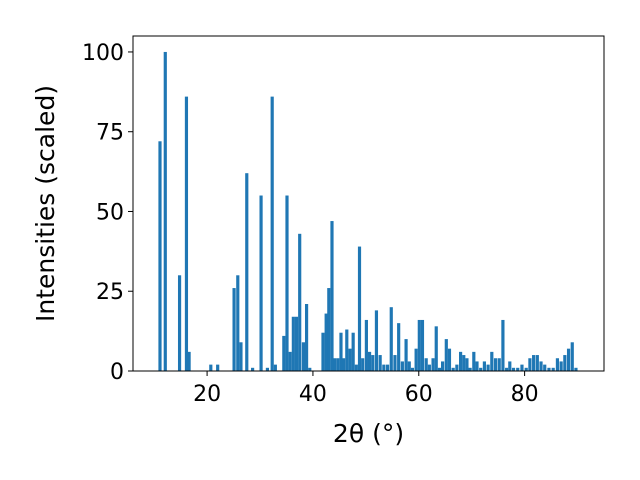  Describe the element at coordinates (117, 372) in the screenshot. I see `y-tick-label: 0` at that location.